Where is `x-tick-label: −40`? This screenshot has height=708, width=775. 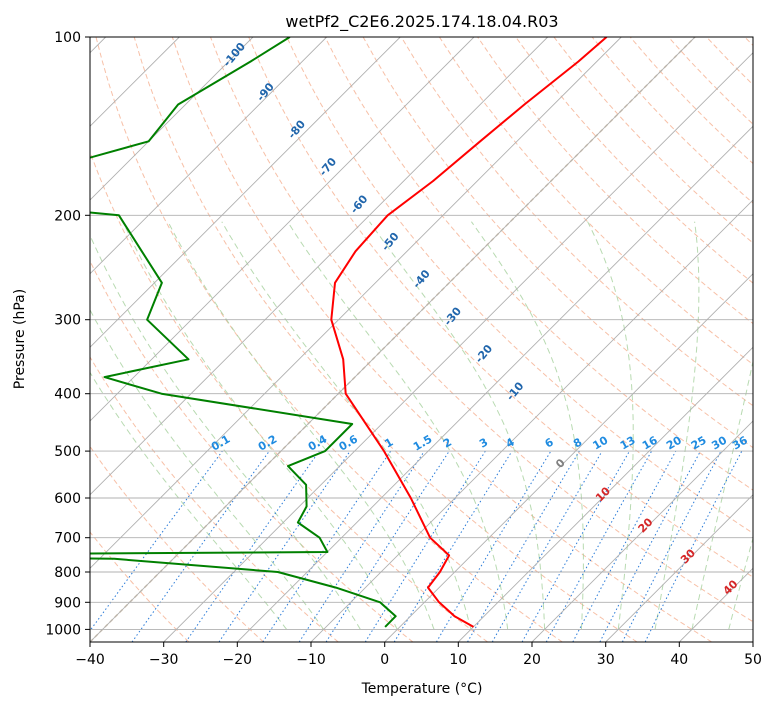 x-tick-label: −40 is located at coordinates (90, 660).